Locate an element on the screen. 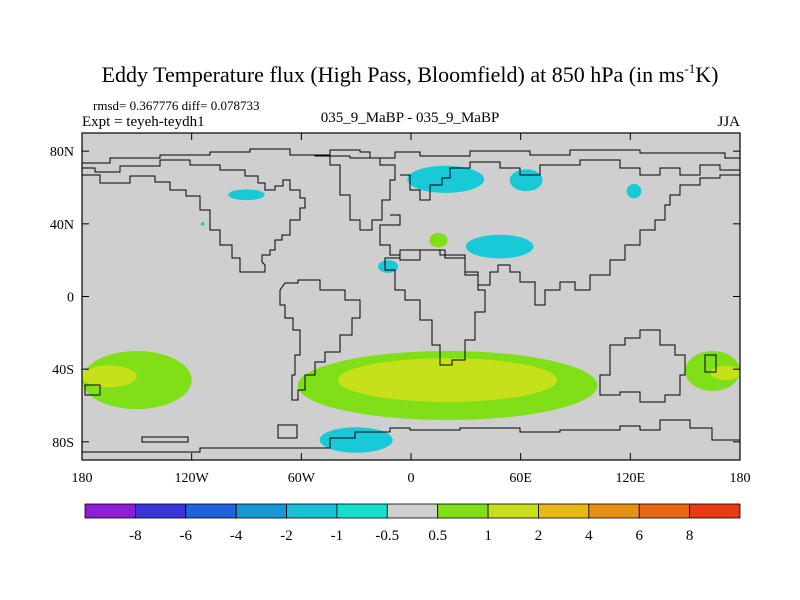 The height and width of the screenshot is (600, 800). region-southern-ocean-core-atlantic-indian is located at coordinates (447, 380).